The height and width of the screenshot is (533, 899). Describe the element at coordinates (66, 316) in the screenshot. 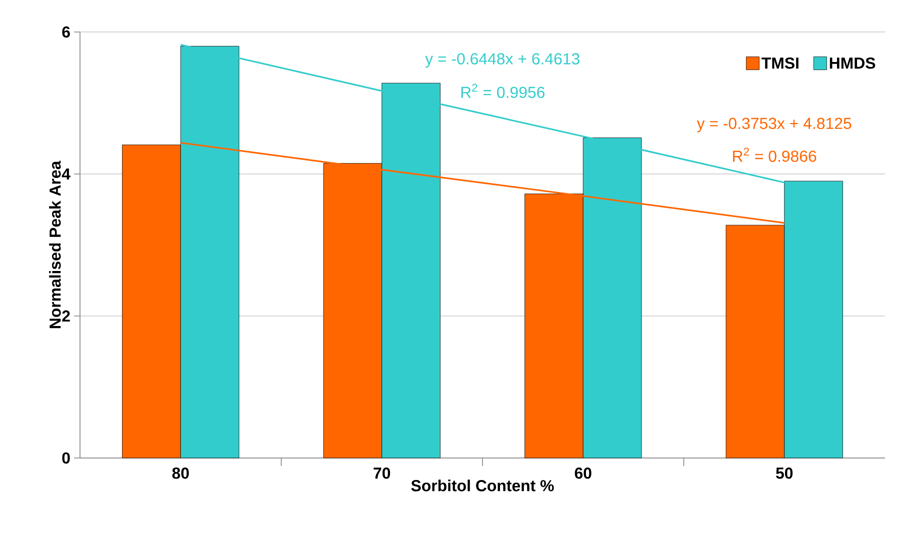

I see `y-tick-label: 2` at that location.